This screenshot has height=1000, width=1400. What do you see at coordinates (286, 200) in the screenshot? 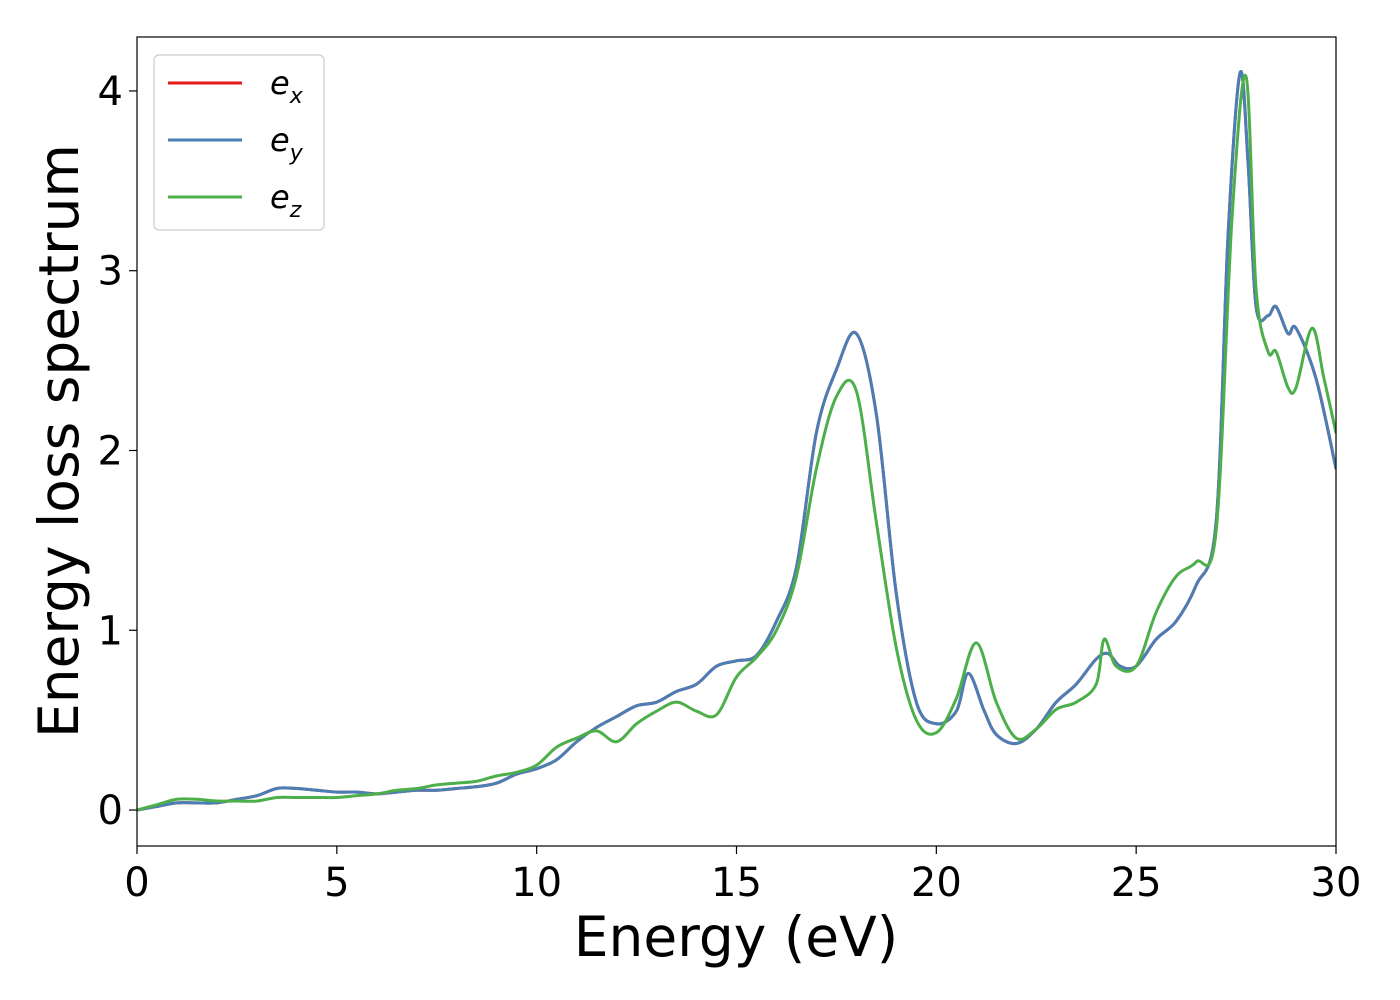
I see `legend-label-z: ez` at bounding box center [286, 200].